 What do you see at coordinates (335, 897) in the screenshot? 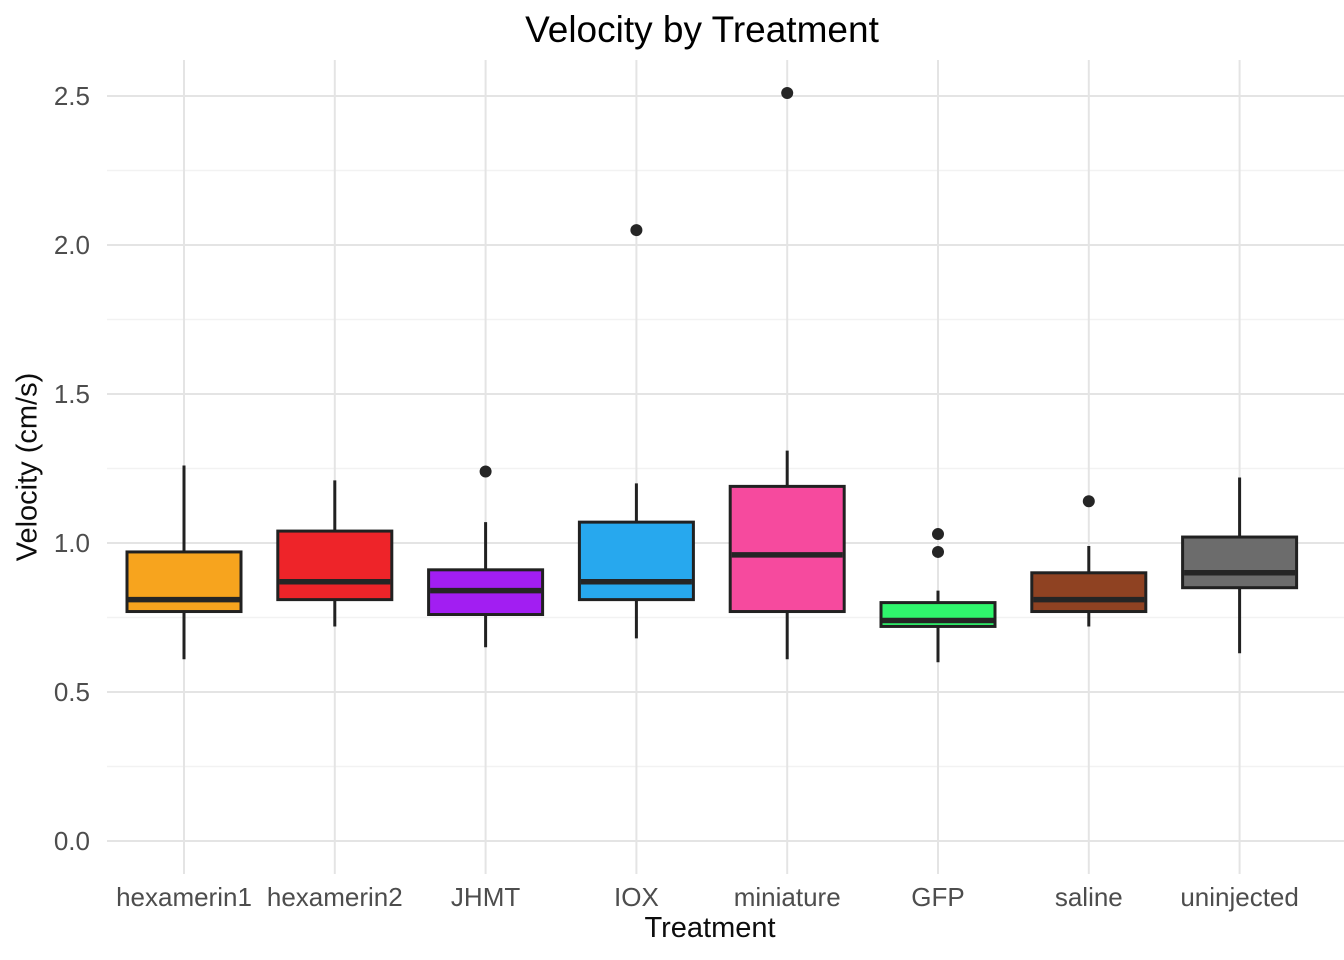
I see `x-tick-label: hexamerin2` at bounding box center [335, 897].